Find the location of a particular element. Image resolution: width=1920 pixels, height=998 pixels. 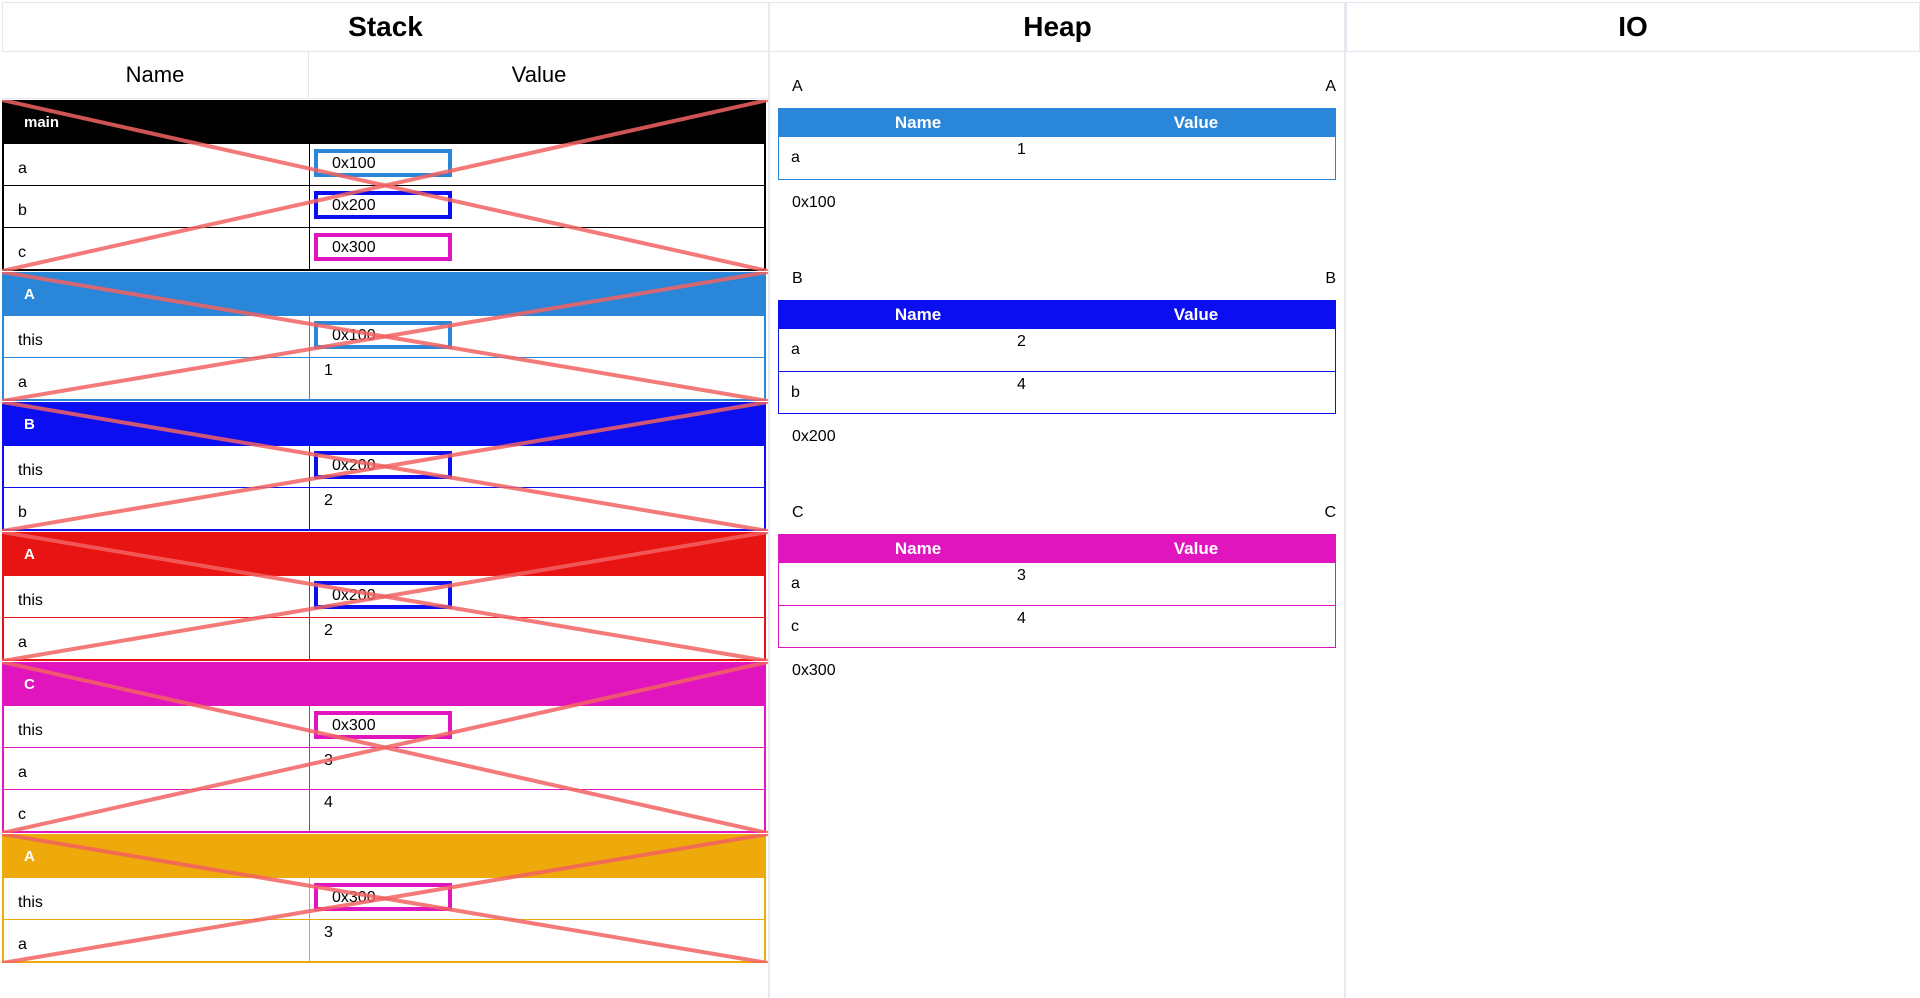

heap-object-table: Name Value a 1 is located at coordinates (1057, 144).